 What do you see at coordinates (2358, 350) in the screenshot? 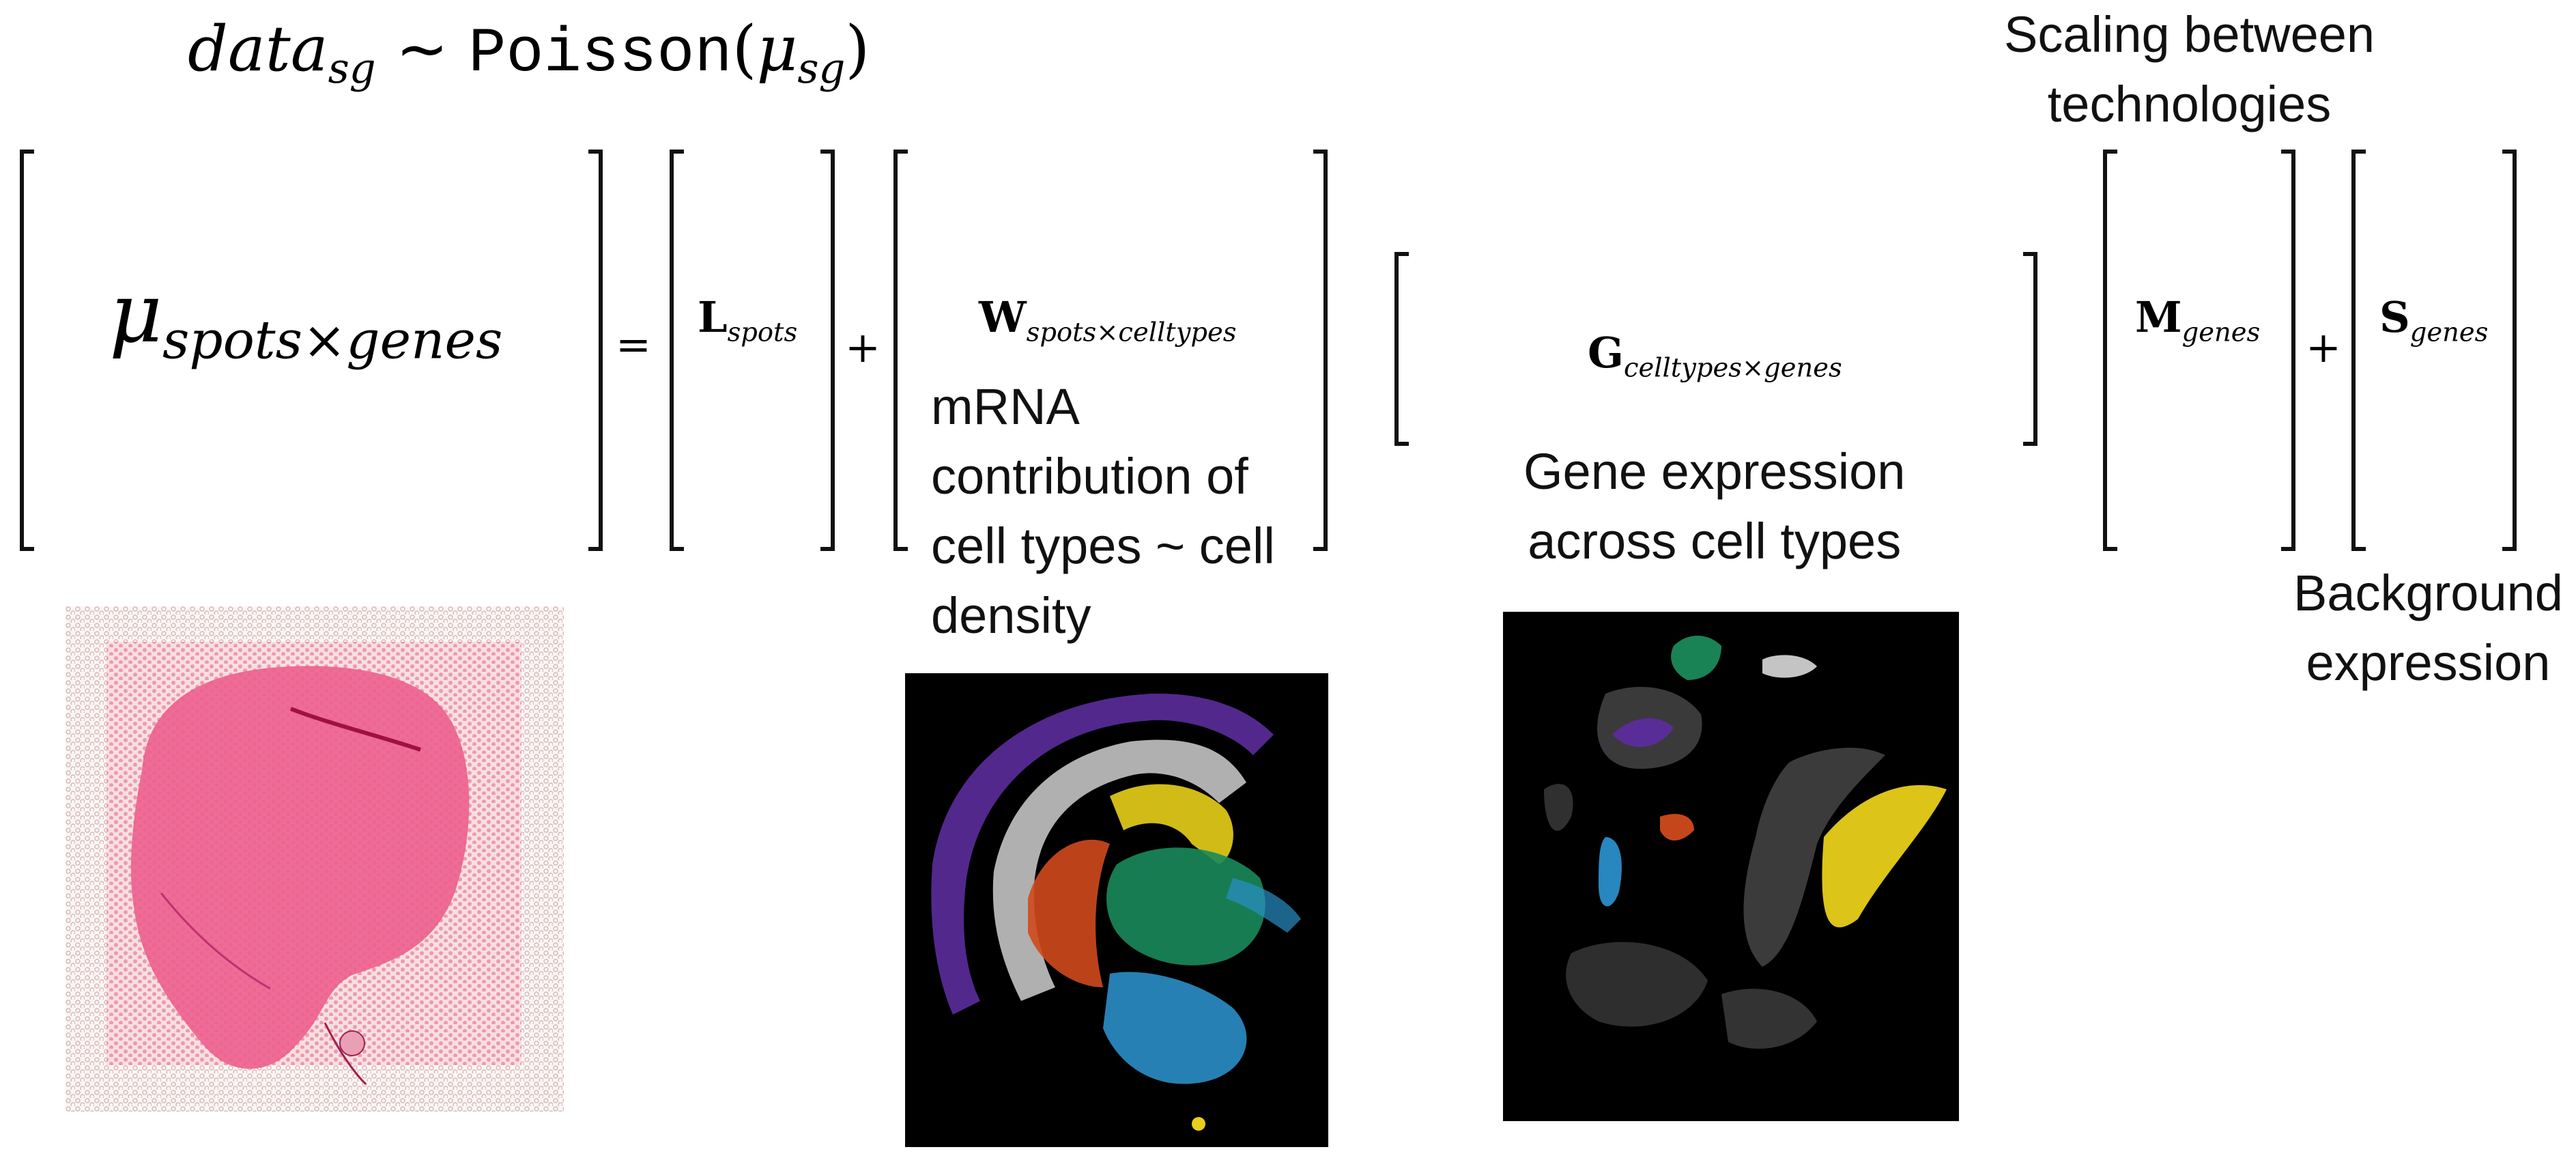
I see `S-bracket-left` at bounding box center [2358, 350].